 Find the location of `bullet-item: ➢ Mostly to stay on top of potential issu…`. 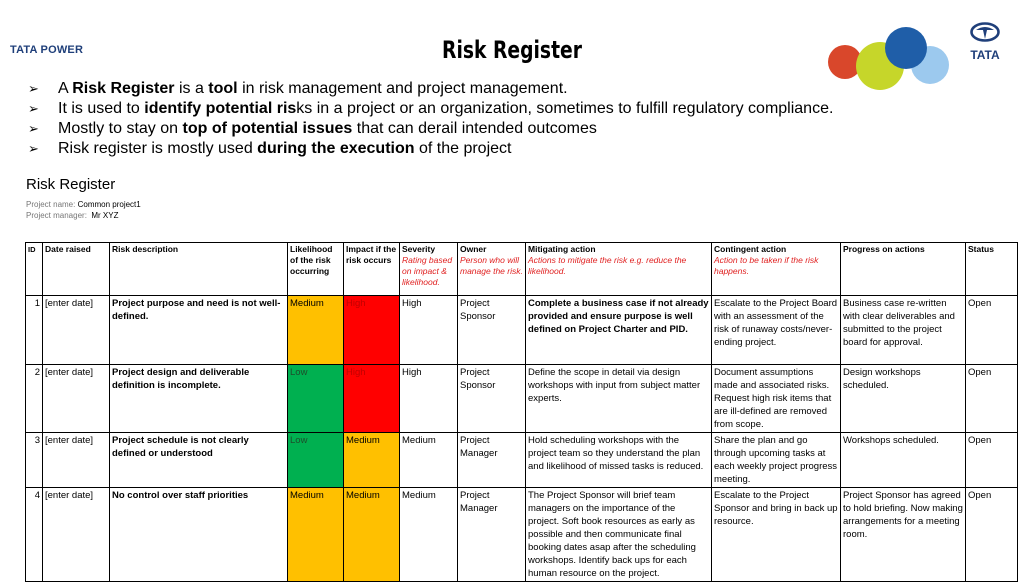

bullet-item: ➢ Mostly to stay on top of potential issu… is located at coordinates (518, 129).